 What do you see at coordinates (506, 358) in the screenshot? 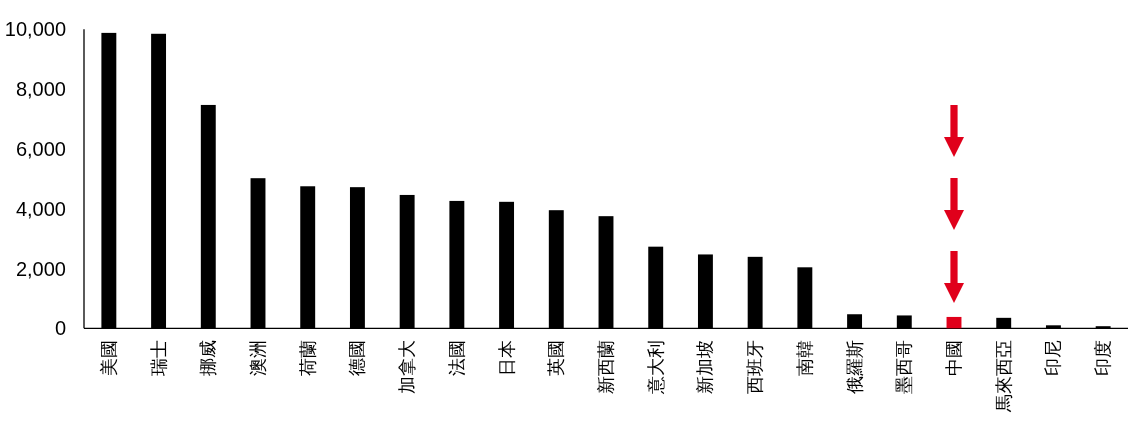
I see `x-tick-label: 日本` at bounding box center [506, 358].